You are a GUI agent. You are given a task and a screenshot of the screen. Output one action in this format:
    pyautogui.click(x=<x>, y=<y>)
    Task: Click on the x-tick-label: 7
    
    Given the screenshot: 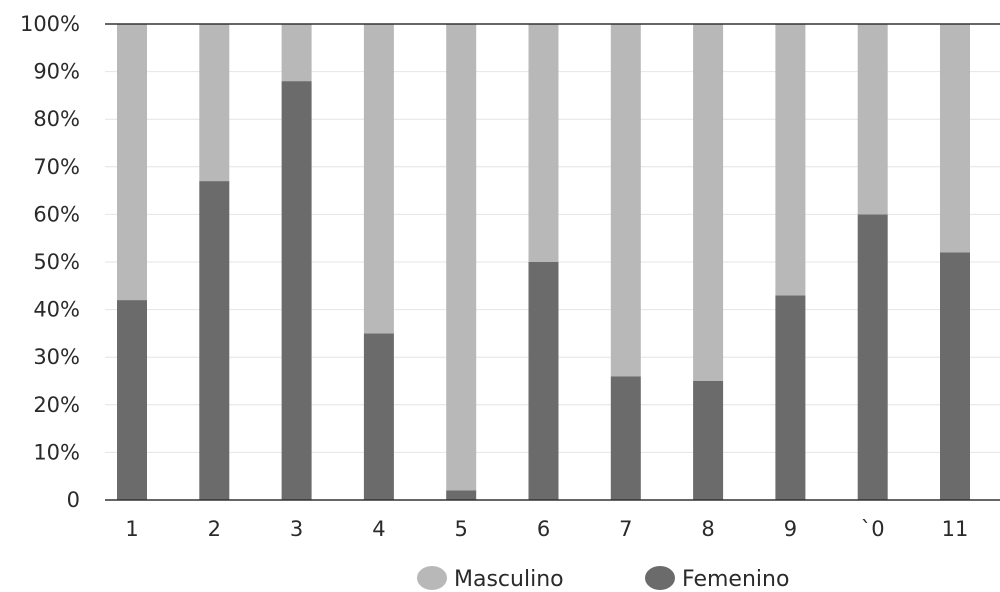 What is the action you would take?
    pyautogui.click(x=625, y=529)
    